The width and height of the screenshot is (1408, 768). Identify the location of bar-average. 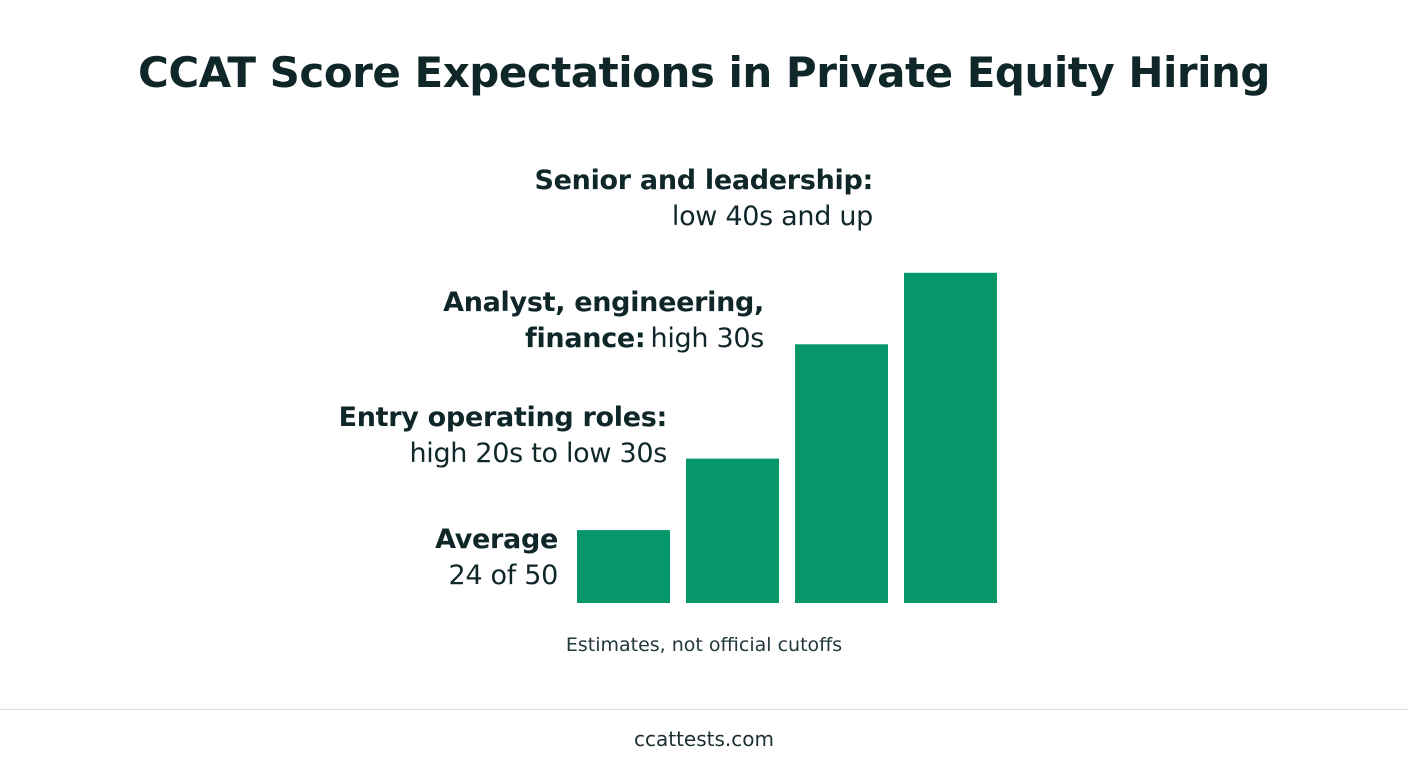
(623, 566).